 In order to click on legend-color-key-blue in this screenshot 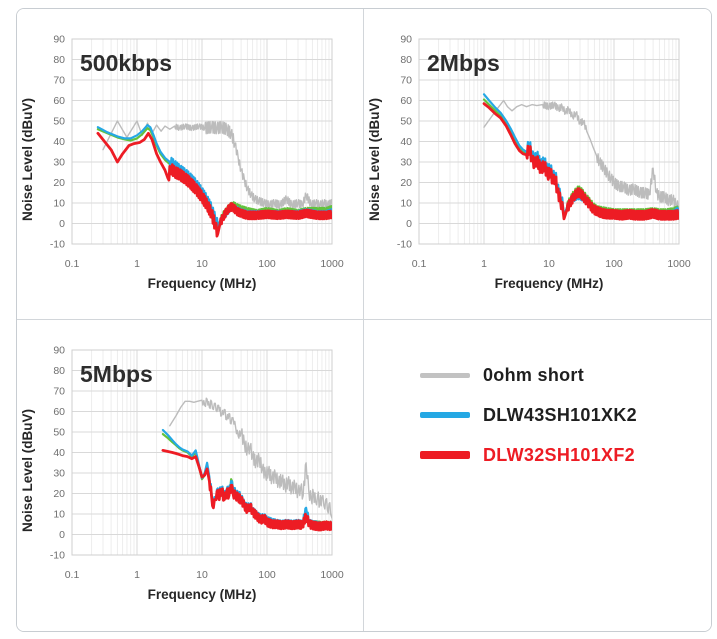, I will do `click(445, 415)`.